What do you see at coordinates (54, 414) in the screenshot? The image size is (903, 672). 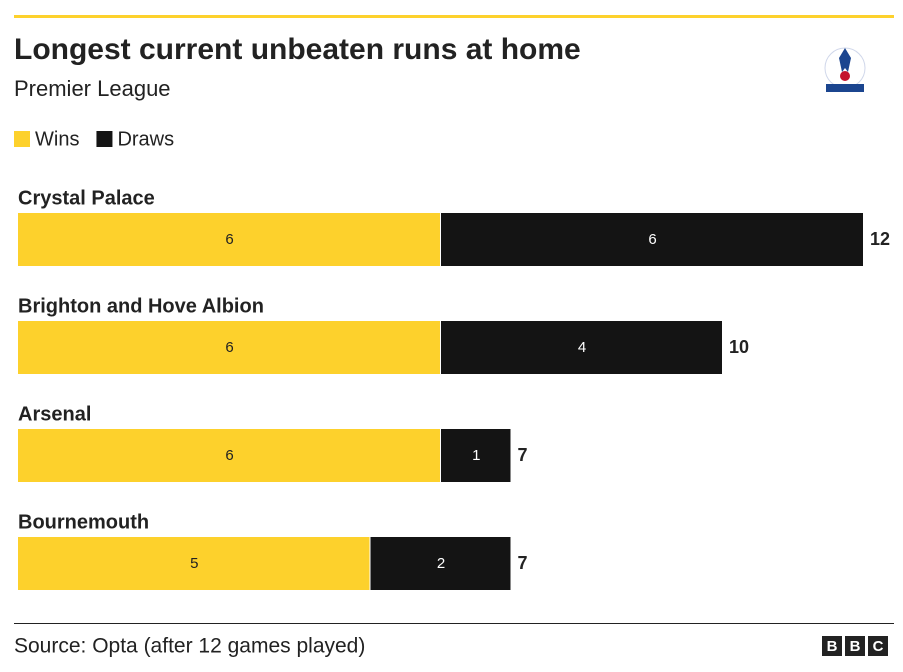 I see `category-label: Arsenal` at bounding box center [54, 414].